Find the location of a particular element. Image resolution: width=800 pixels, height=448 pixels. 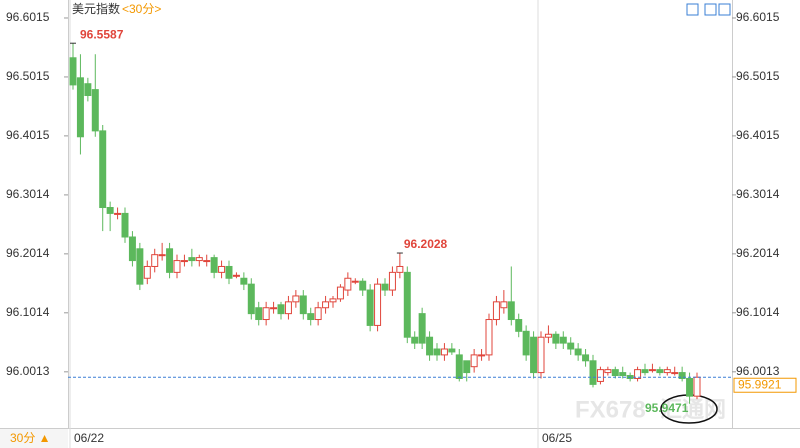

y-tick-label-right: 96.4015 is located at coordinates (758, 135).